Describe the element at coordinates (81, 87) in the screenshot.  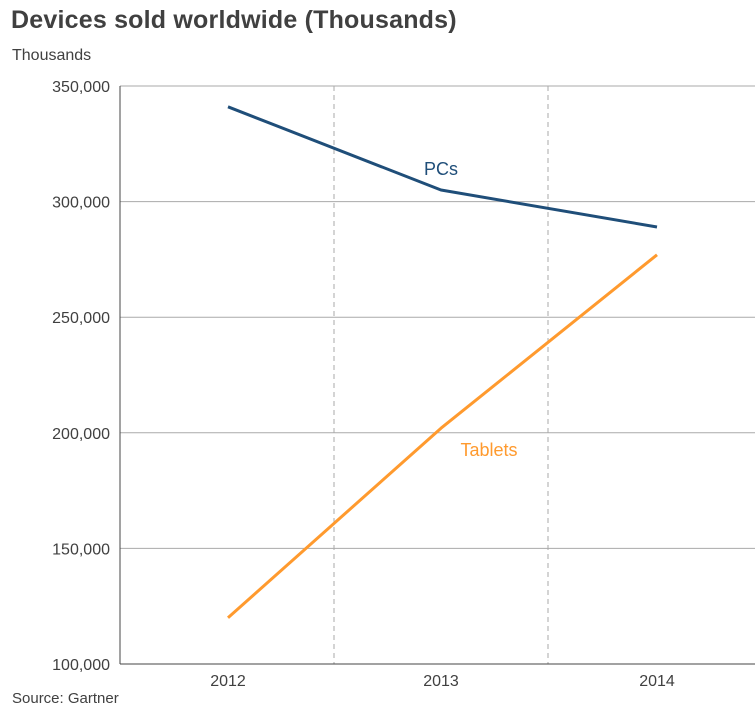
I see `y-tick-label: 350,000` at that location.